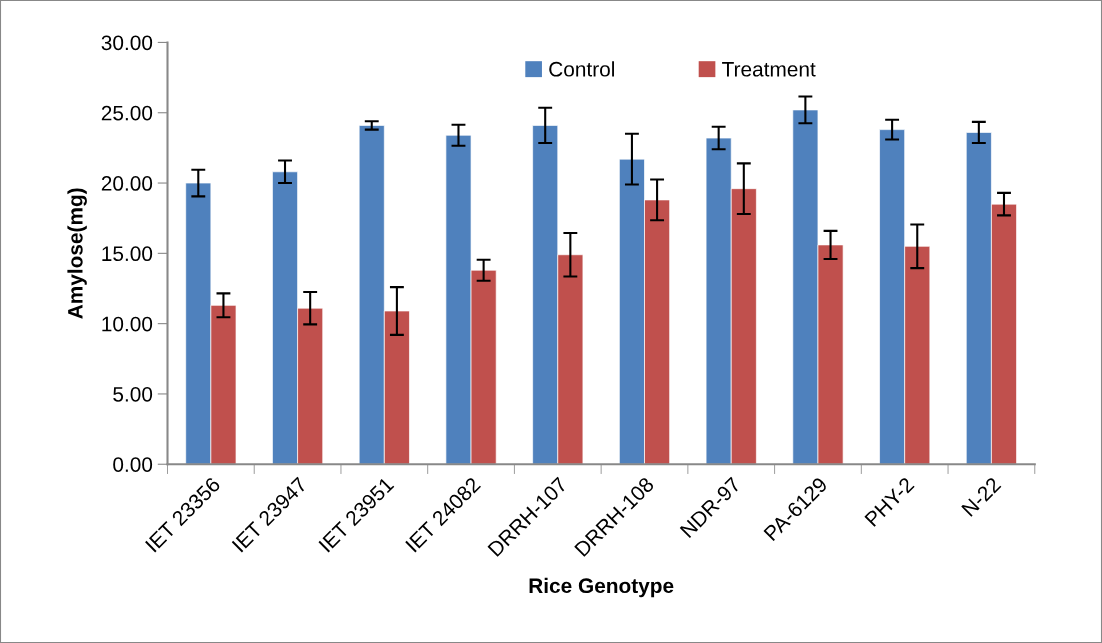 The image size is (1102, 643). What do you see at coordinates (581, 69) in the screenshot?
I see `legend-label: Control` at bounding box center [581, 69].